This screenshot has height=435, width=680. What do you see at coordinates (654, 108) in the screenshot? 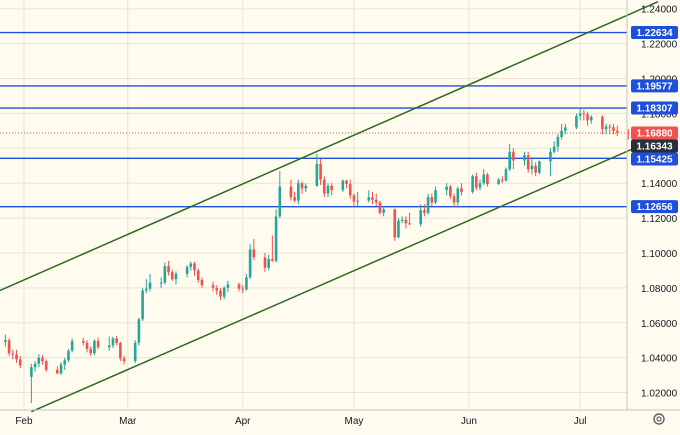
I see `price-label: 1.18307` at bounding box center [654, 108].